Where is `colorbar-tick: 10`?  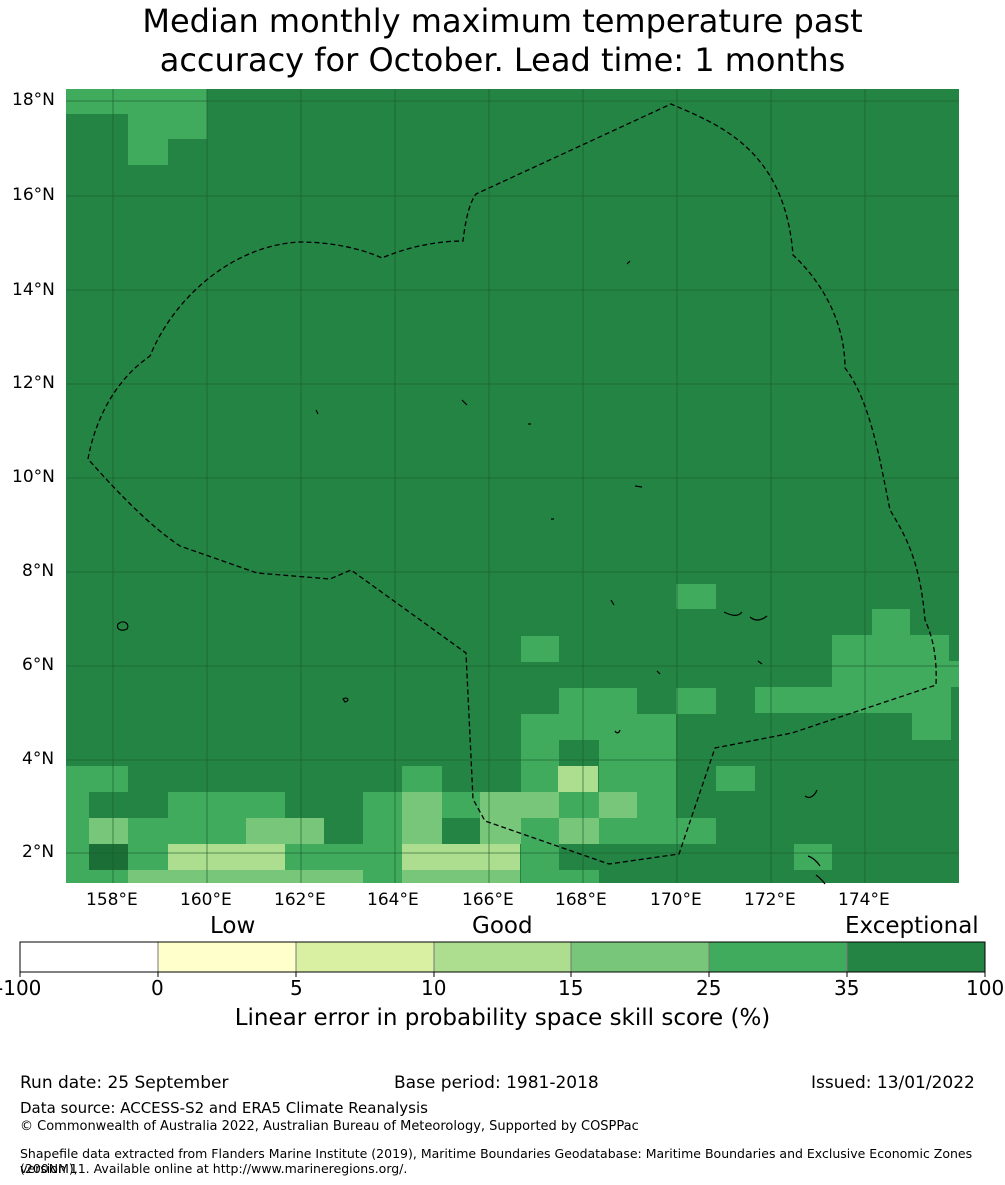
colorbar-tick: 10 is located at coordinates (434, 988).